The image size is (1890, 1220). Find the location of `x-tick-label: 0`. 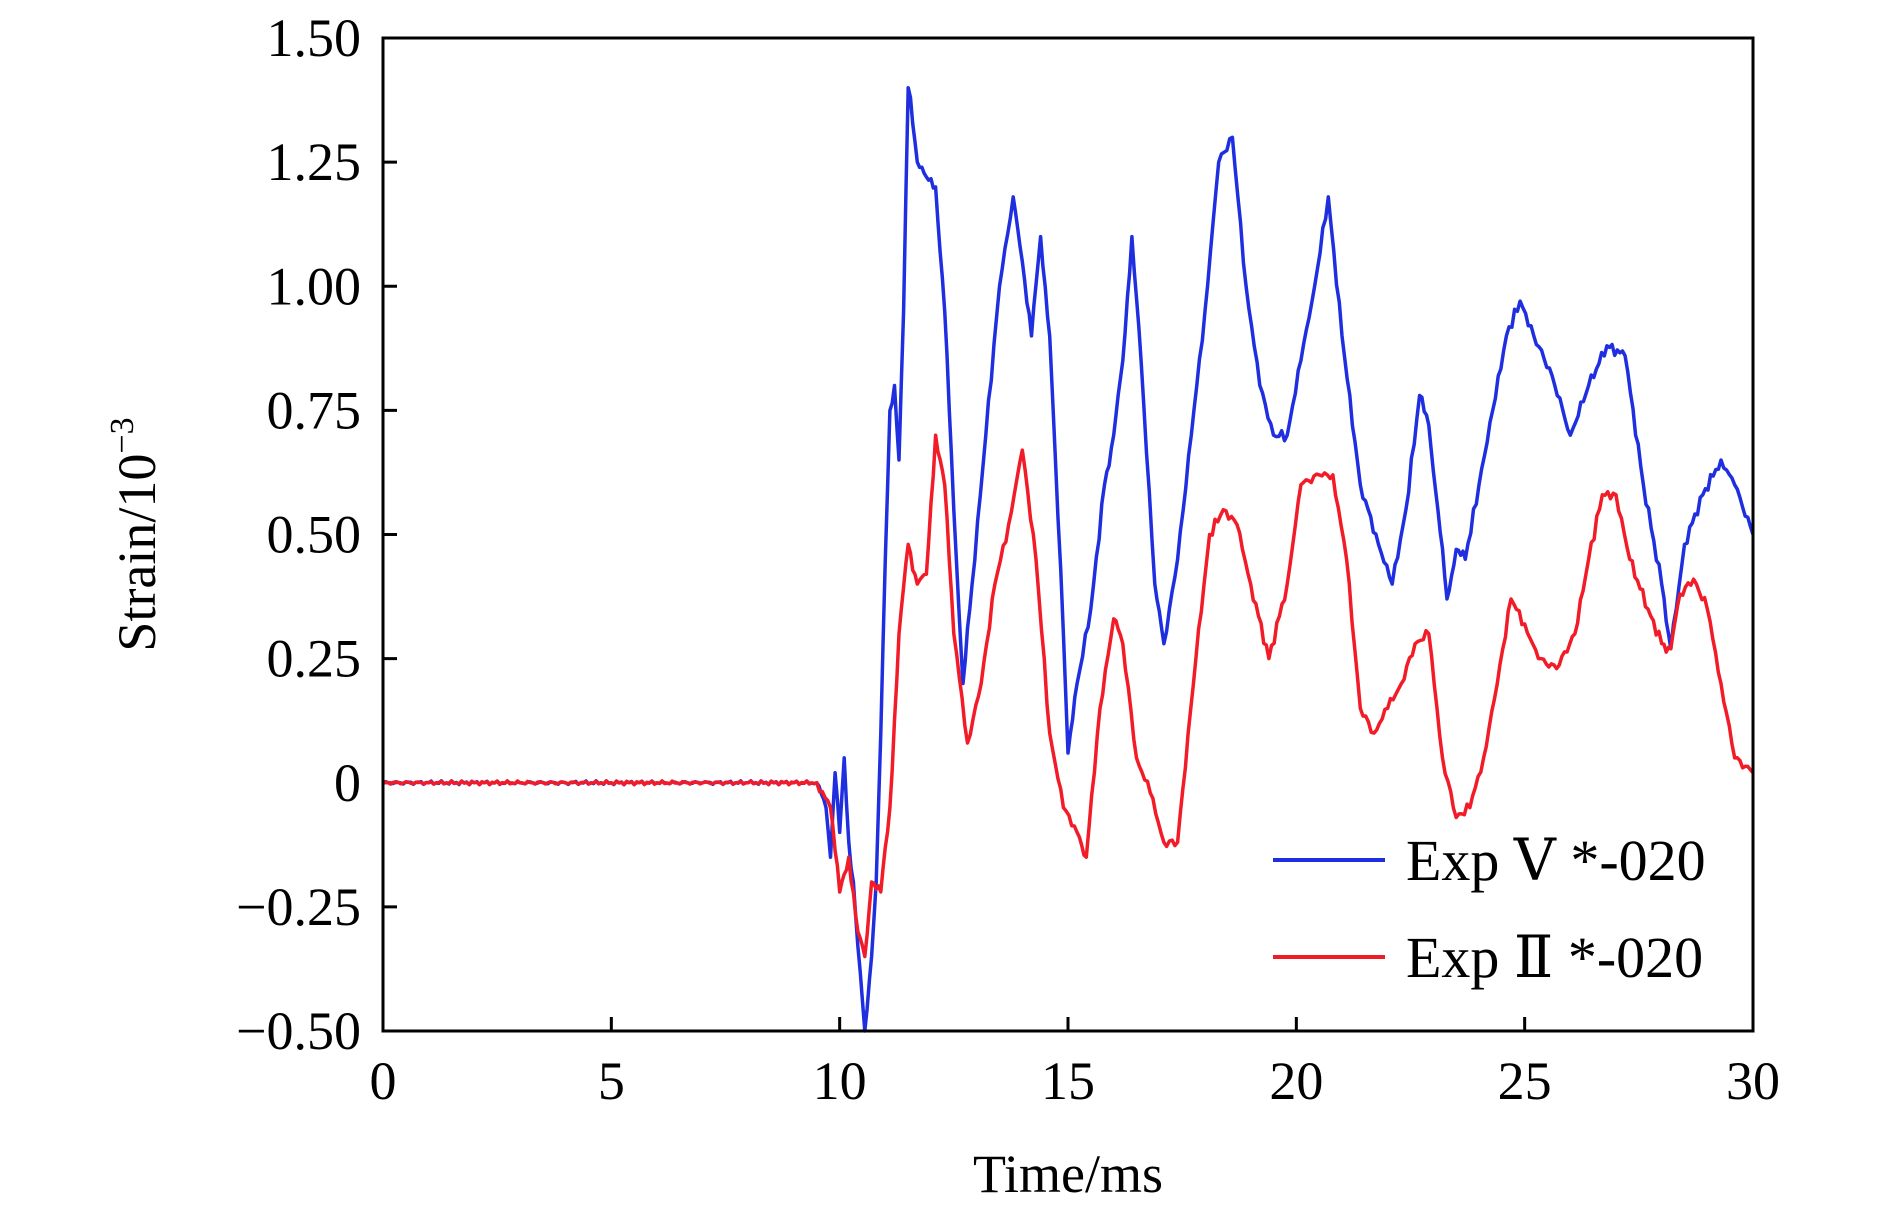

x-tick-label: 0 is located at coordinates (383, 1081).